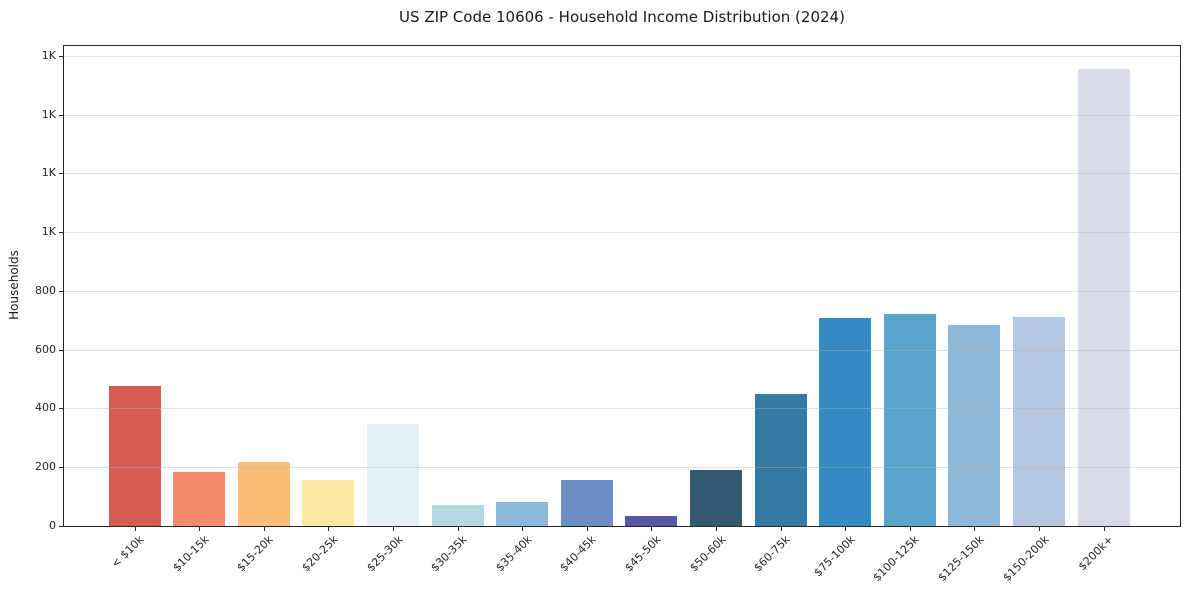 This screenshot has height=590, width=1189. I want to click on x-tick-label: $45-50k, so click(643, 554).